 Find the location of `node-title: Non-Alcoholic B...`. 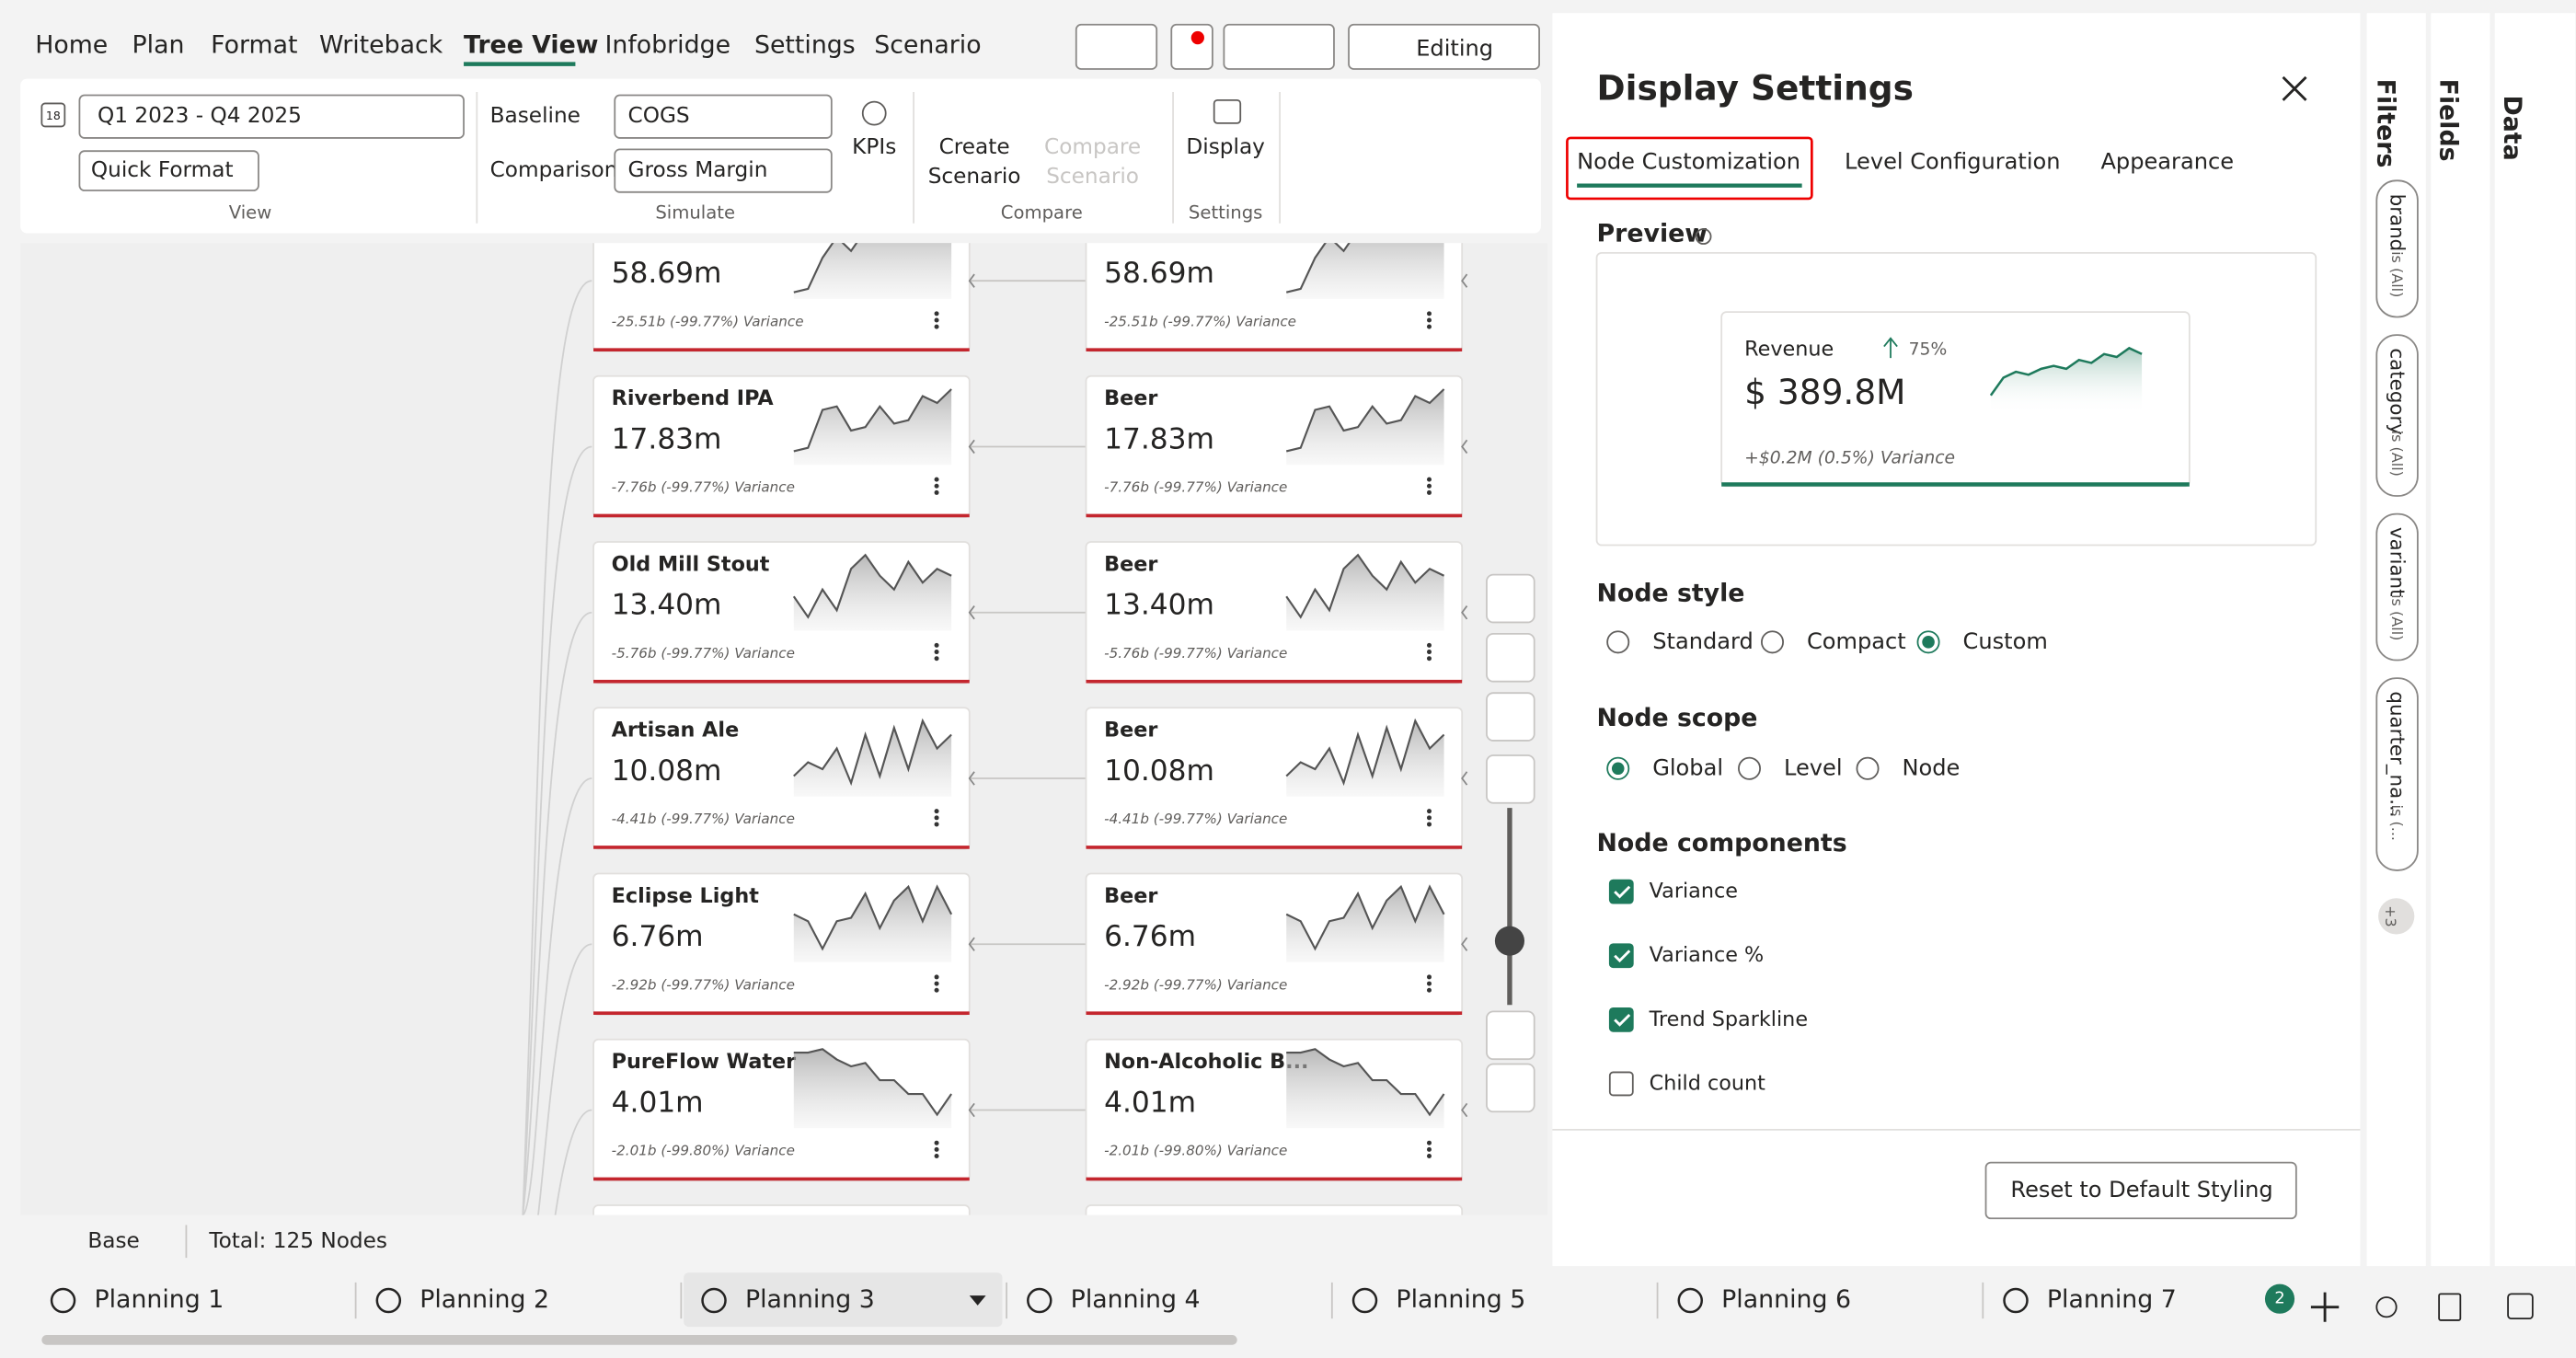

node-title: Non-Alcoholic B... is located at coordinates (1206, 1062).